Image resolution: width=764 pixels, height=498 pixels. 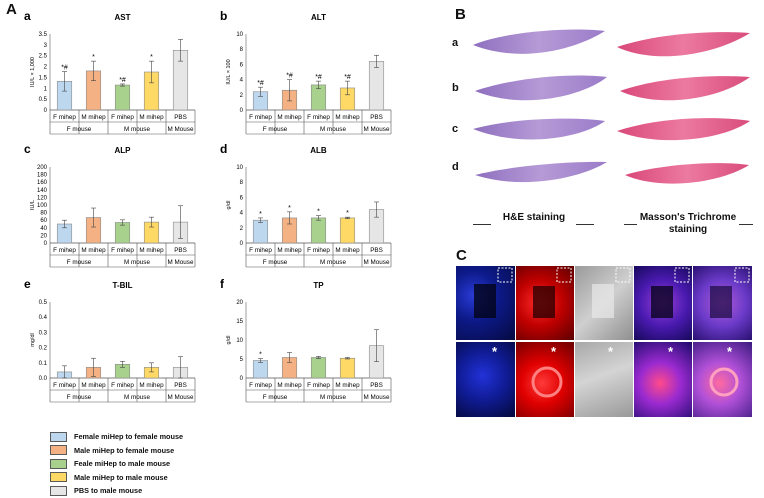 What do you see at coordinates (43, 318) in the screenshot?
I see `y-tick-label: 0.4` at bounding box center [43, 318].